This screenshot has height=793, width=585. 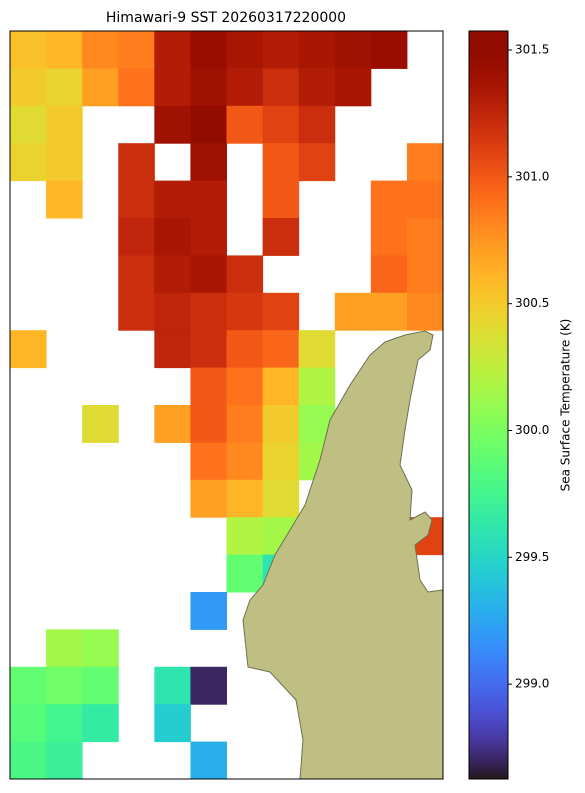 What do you see at coordinates (532, 684) in the screenshot?
I see `colorbar-tick-label: 299.0` at bounding box center [532, 684].